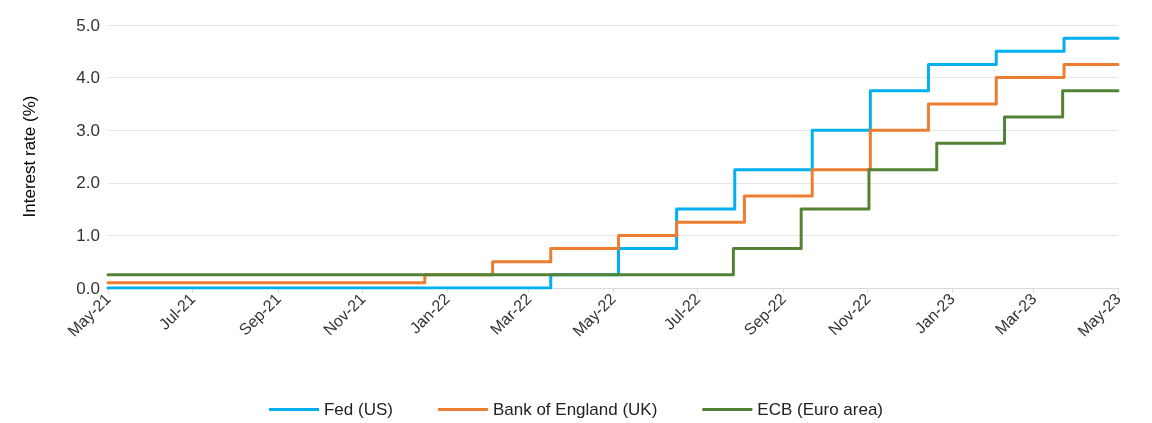 This screenshot has width=1152, height=423. What do you see at coordinates (29, 156) in the screenshot?
I see `y-axis-title: Interest rate (%)` at bounding box center [29, 156].